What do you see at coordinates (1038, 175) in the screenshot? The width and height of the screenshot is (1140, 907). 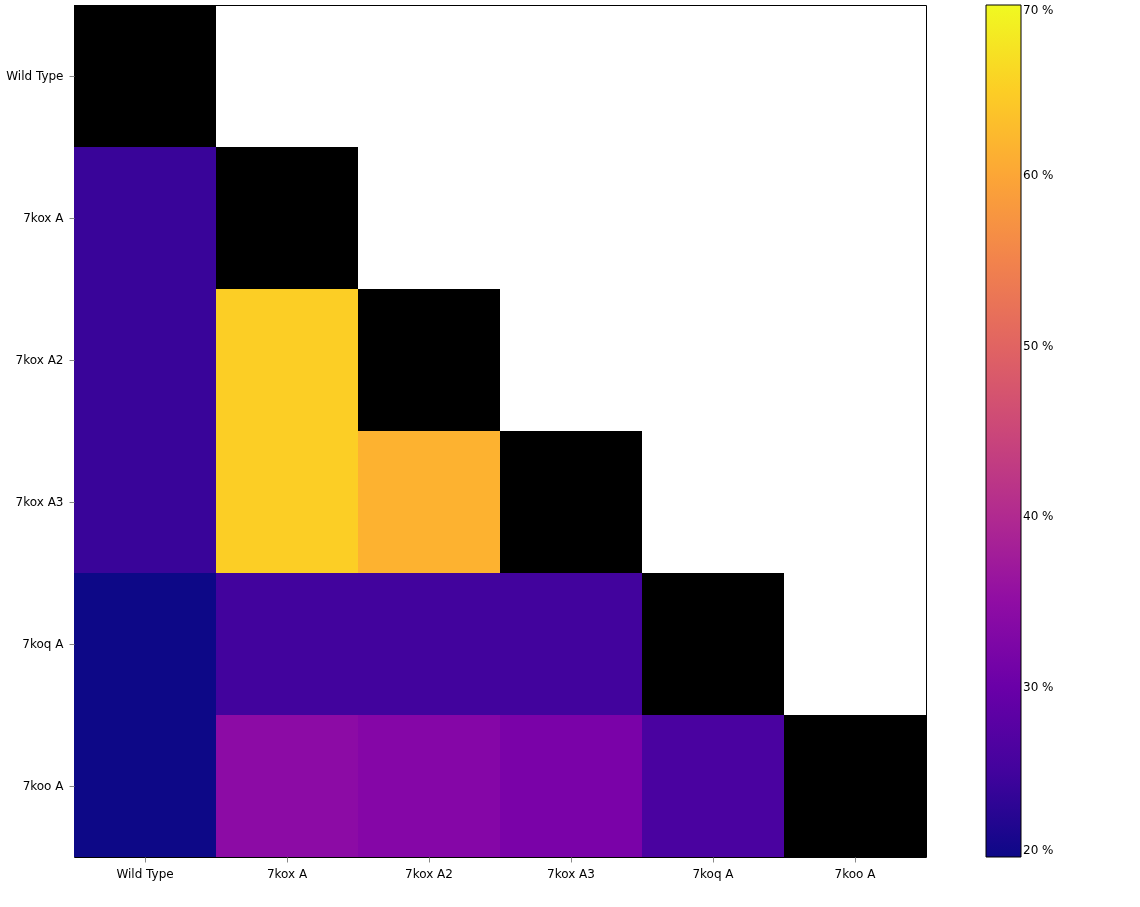 I see `color-bar-label: 60 %` at bounding box center [1038, 175].